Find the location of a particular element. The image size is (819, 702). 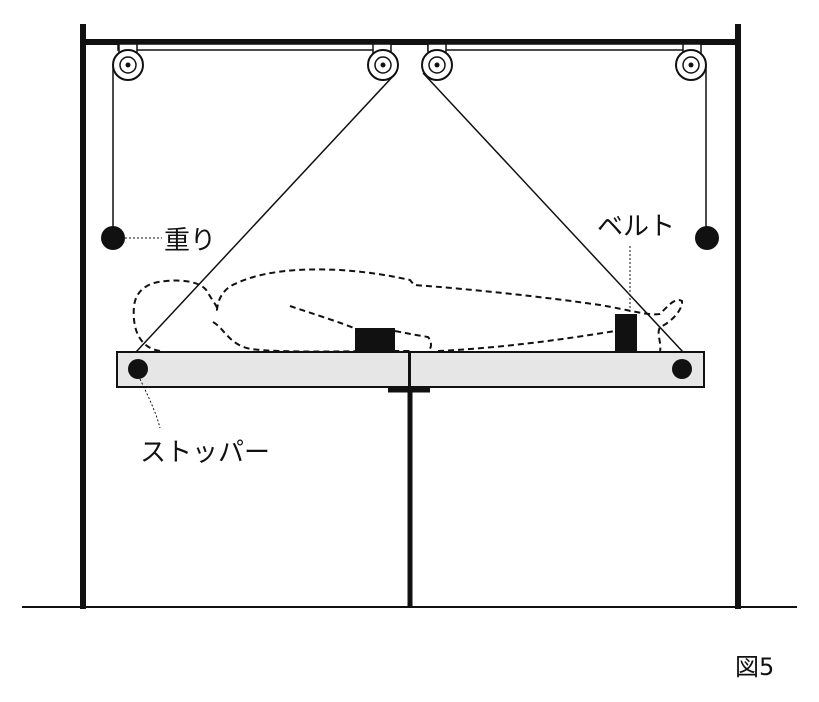

board-left-half is located at coordinates (263, 369).